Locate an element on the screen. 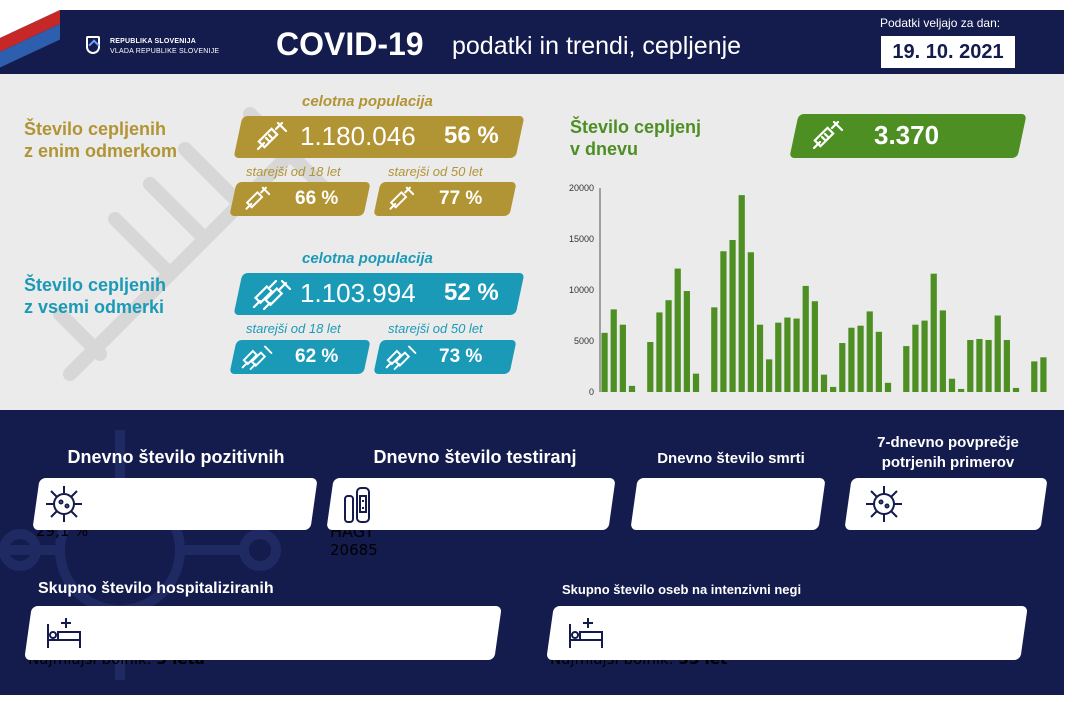 The height and width of the screenshot is (702, 1080). daily-vaccinations-value: 3.370 is located at coordinates (907, 135).